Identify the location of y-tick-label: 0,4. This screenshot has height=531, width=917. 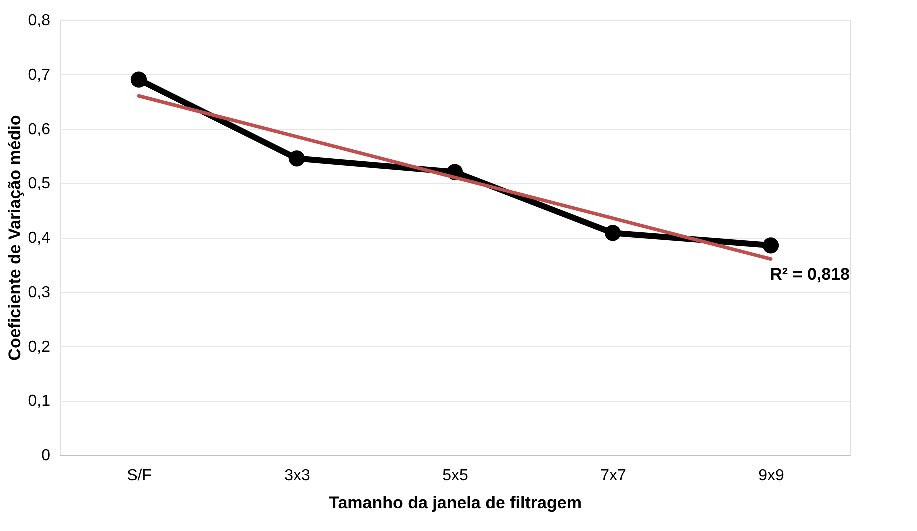
(39, 238).